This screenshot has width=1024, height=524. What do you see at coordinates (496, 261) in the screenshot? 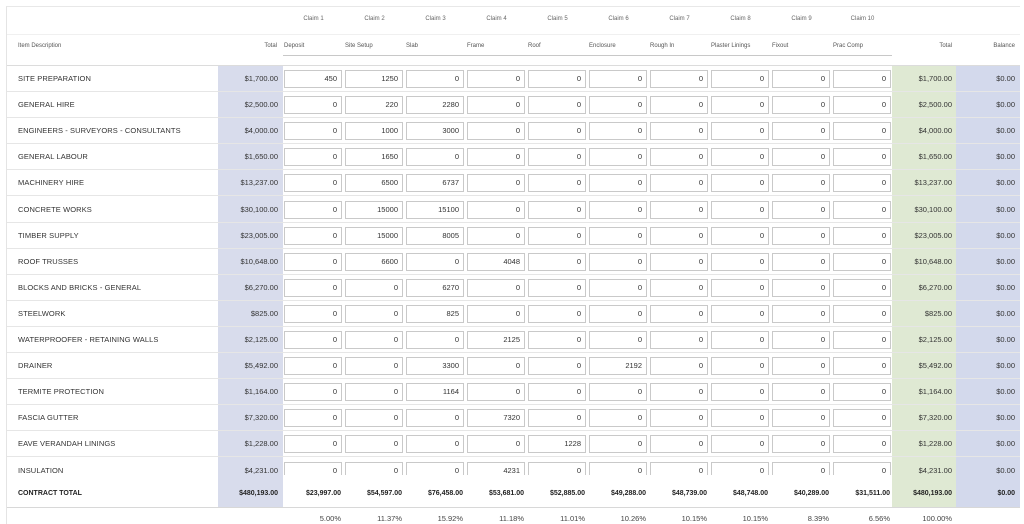
I see `claim-amount-input: 4048` at bounding box center [496, 261].